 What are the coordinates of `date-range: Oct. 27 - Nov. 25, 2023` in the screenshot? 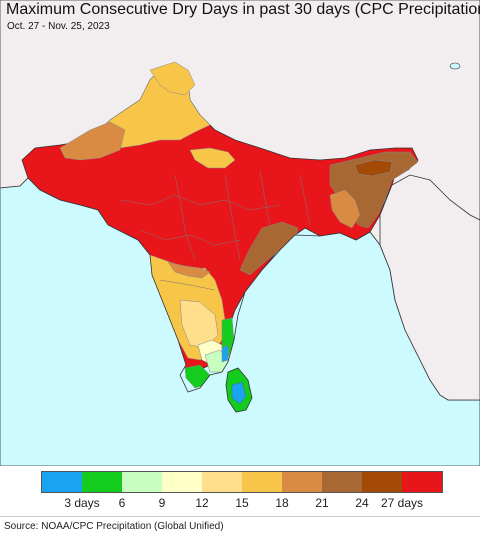 It's located at (58, 26).